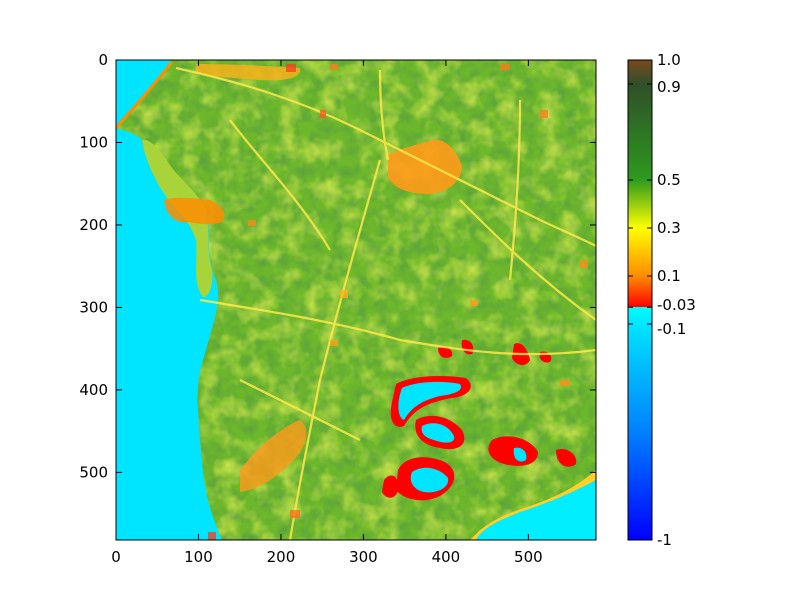 The width and height of the screenshot is (800, 604). Describe the element at coordinates (281, 557) in the screenshot. I see `x-tick-label: 200` at that location.